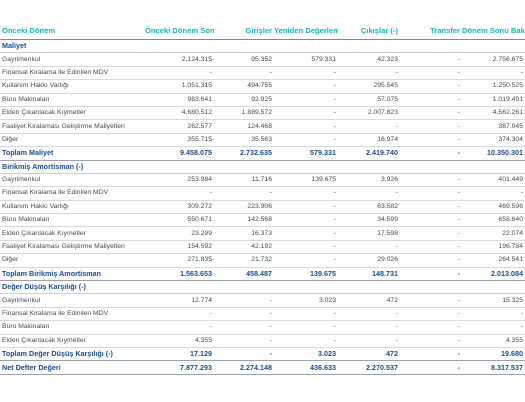 This screenshot has height=402, width=525. What do you see at coordinates (72, 193) in the screenshot?
I see `row-label: Finansal Kiralama ile Edinilen MDV` at bounding box center [72, 193].